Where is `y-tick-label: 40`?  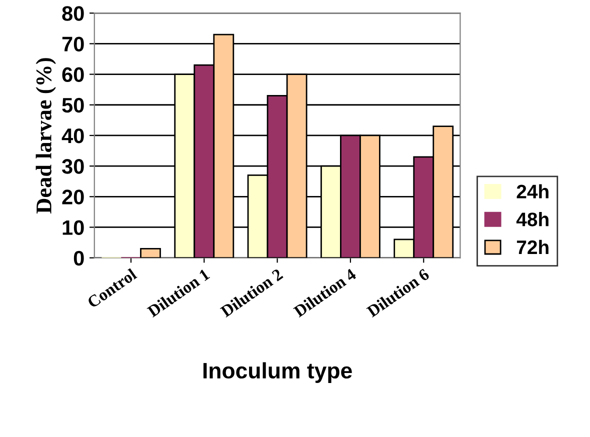
y-tick-label: 40 is located at coordinates (73, 136).